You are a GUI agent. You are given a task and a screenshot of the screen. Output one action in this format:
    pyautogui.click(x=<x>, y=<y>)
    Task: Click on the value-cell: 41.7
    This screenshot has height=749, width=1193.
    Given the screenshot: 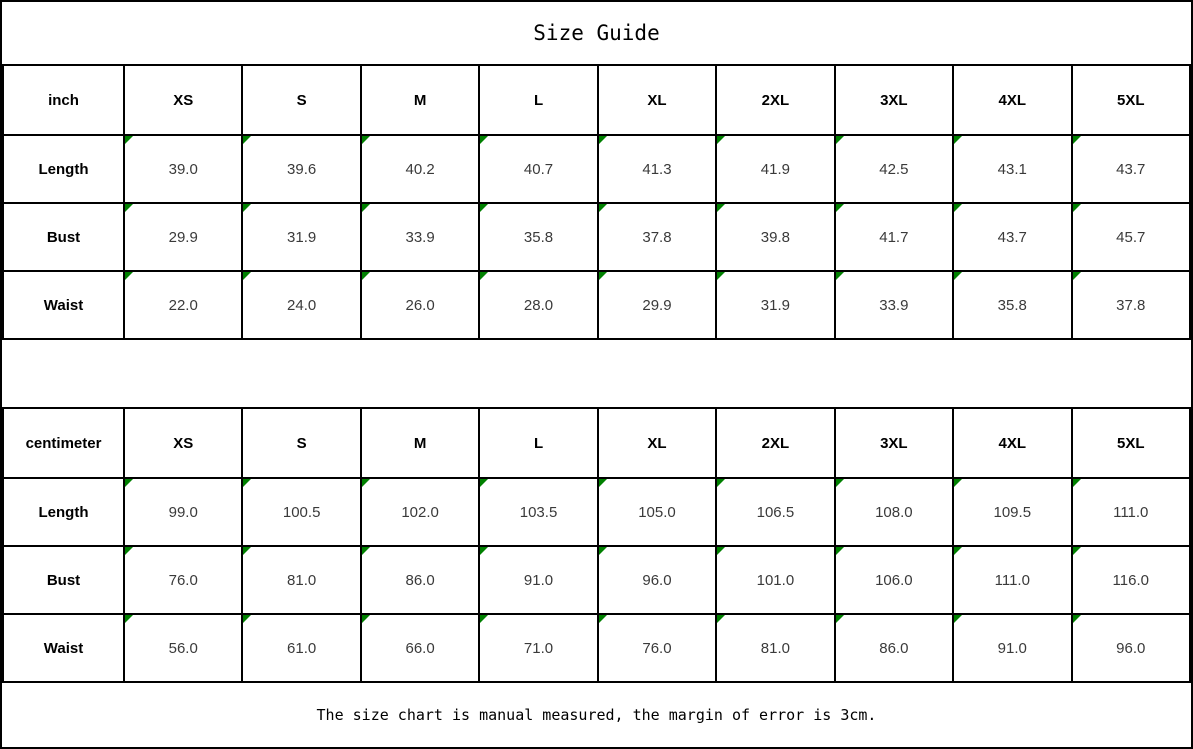 What is the action you would take?
    pyautogui.click(x=894, y=237)
    